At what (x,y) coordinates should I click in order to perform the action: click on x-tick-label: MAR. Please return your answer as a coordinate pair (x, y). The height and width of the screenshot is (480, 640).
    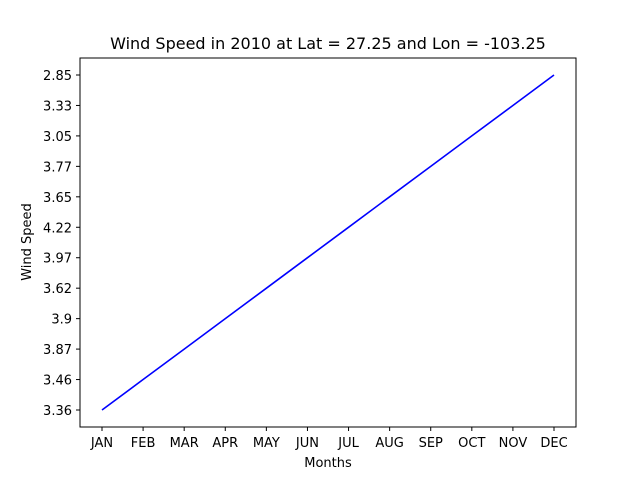
    Looking at the image, I should click on (184, 443).